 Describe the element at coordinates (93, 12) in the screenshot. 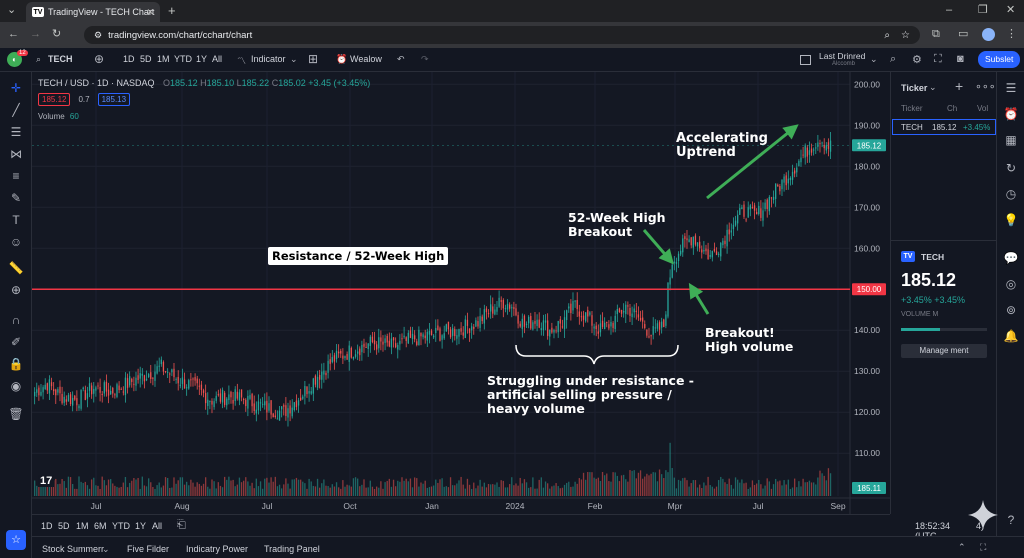

I see `browser-tab: TV TradingView - TECH Chart ✕` at that location.